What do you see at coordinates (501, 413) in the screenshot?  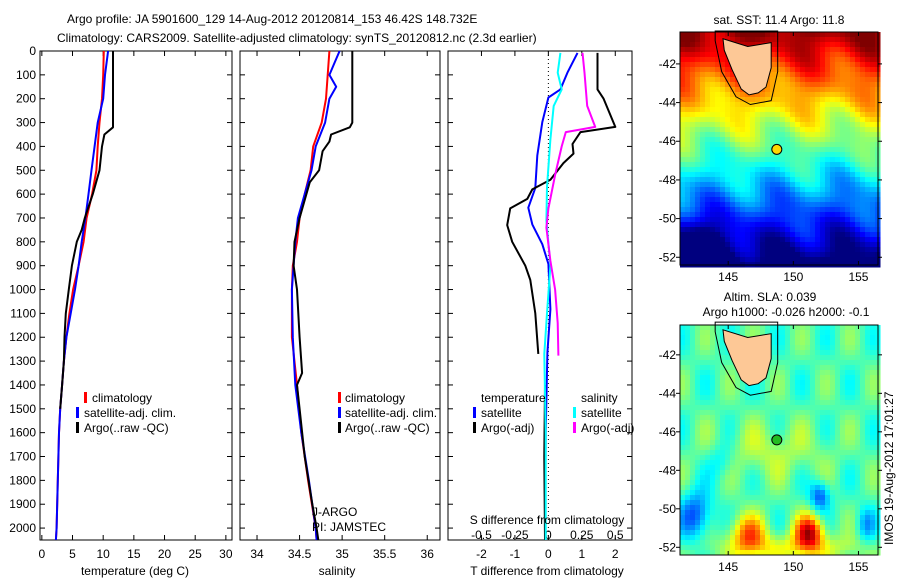 I see `legend-label: satellite` at bounding box center [501, 413].